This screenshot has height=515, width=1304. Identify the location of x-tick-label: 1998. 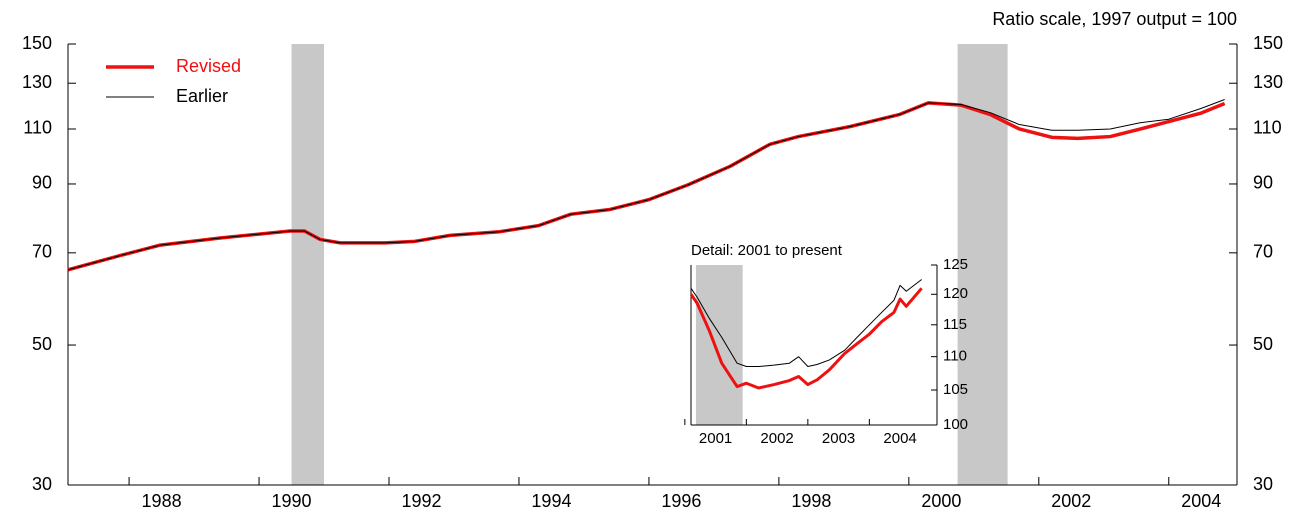
(811, 501).